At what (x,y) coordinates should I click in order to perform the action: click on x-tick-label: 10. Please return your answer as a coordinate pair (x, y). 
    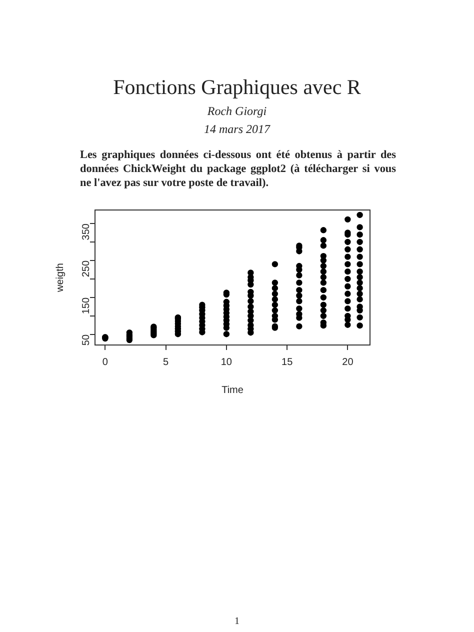
    Looking at the image, I should click on (226, 362).